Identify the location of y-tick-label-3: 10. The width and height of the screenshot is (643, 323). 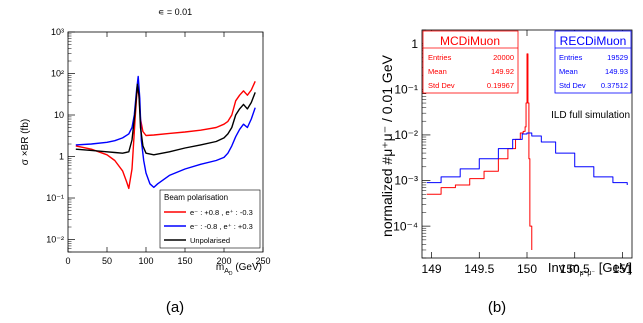
(59, 115).